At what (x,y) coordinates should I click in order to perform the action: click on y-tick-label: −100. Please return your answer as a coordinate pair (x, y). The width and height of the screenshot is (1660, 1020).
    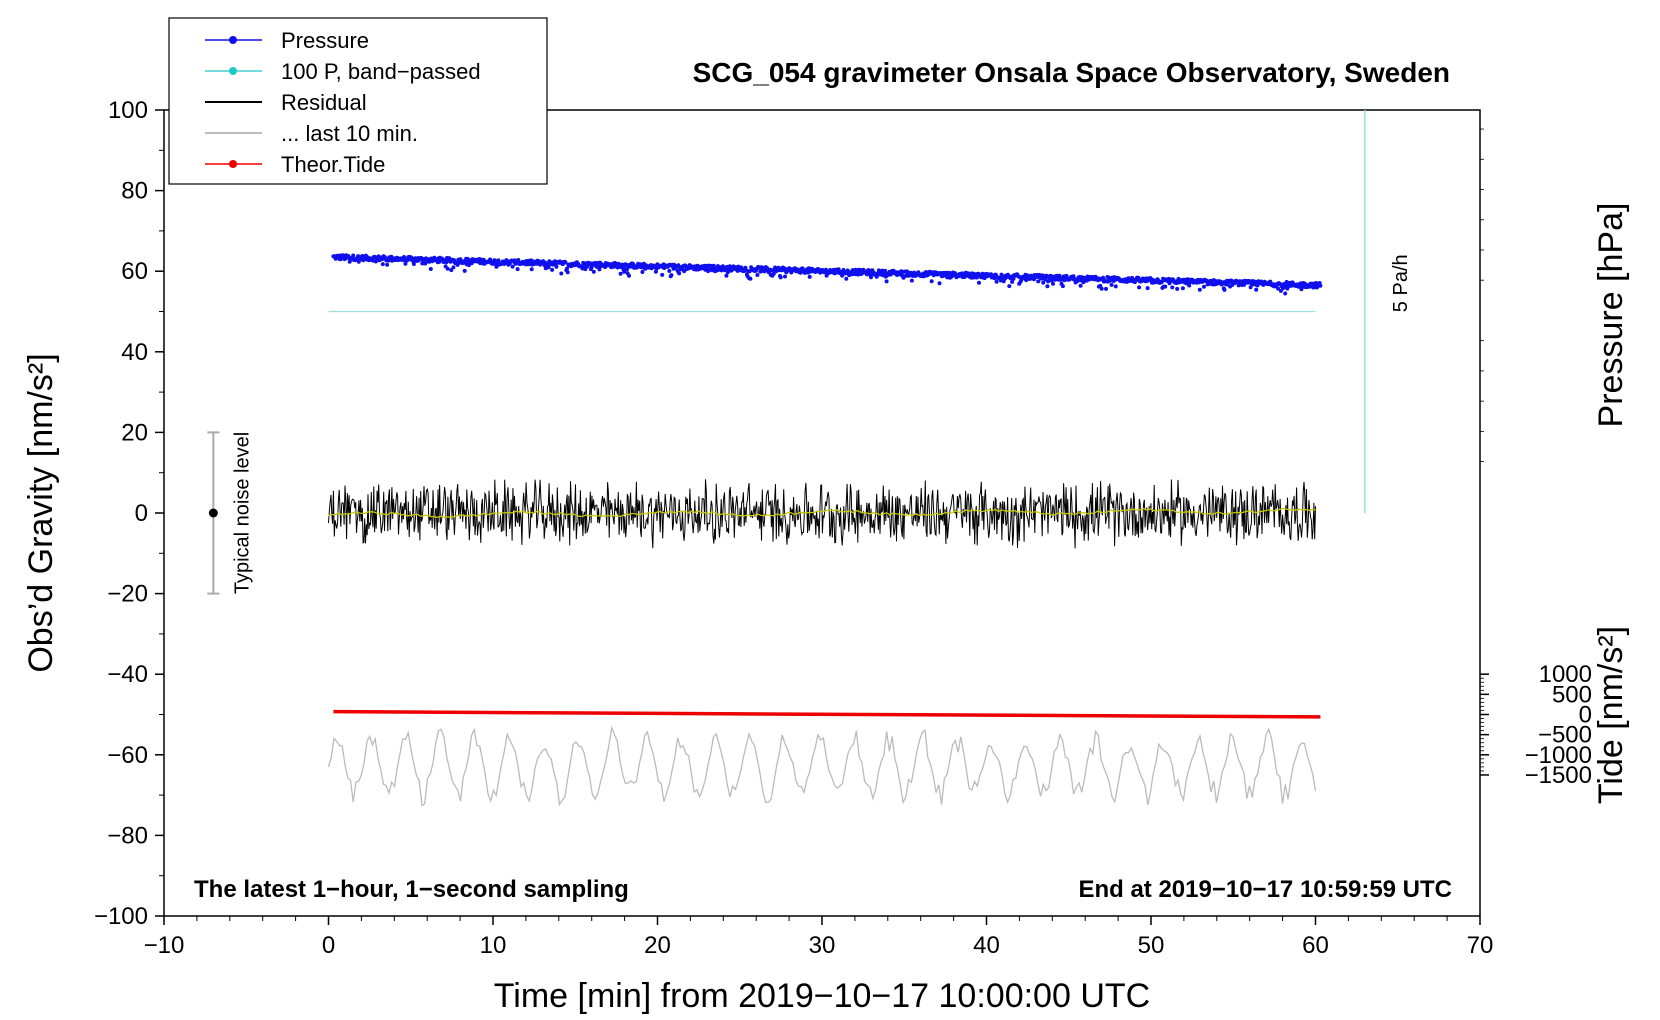
    Looking at the image, I should click on (121, 916).